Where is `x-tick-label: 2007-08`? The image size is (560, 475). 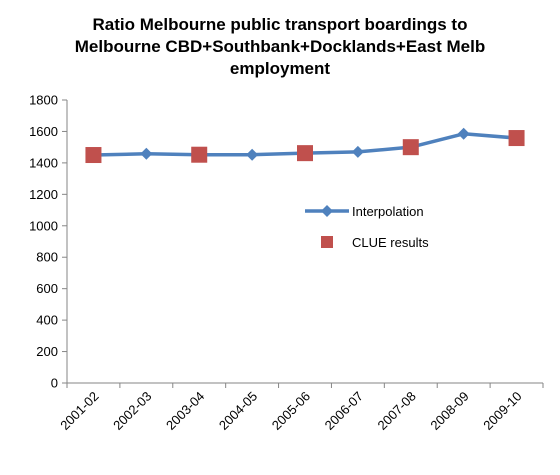 x-tick-label: 2007-08 is located at coordinates (397, 411).